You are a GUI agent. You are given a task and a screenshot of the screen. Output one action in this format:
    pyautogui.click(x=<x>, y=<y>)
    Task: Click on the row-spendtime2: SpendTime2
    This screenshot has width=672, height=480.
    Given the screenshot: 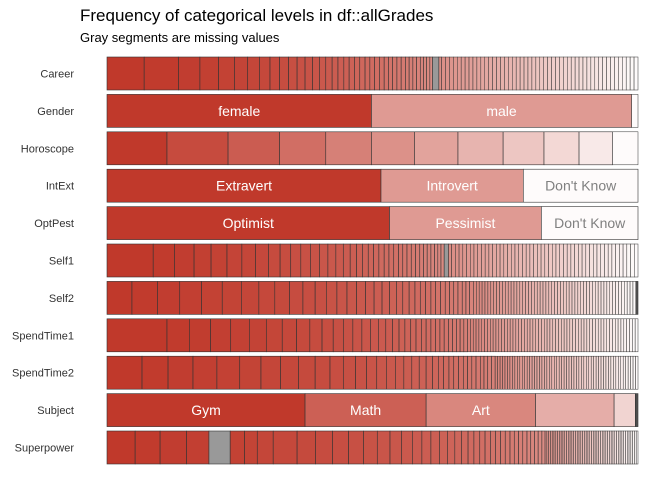 What is the action you would take?
    pyautogui.click(x=325, y=372)
    